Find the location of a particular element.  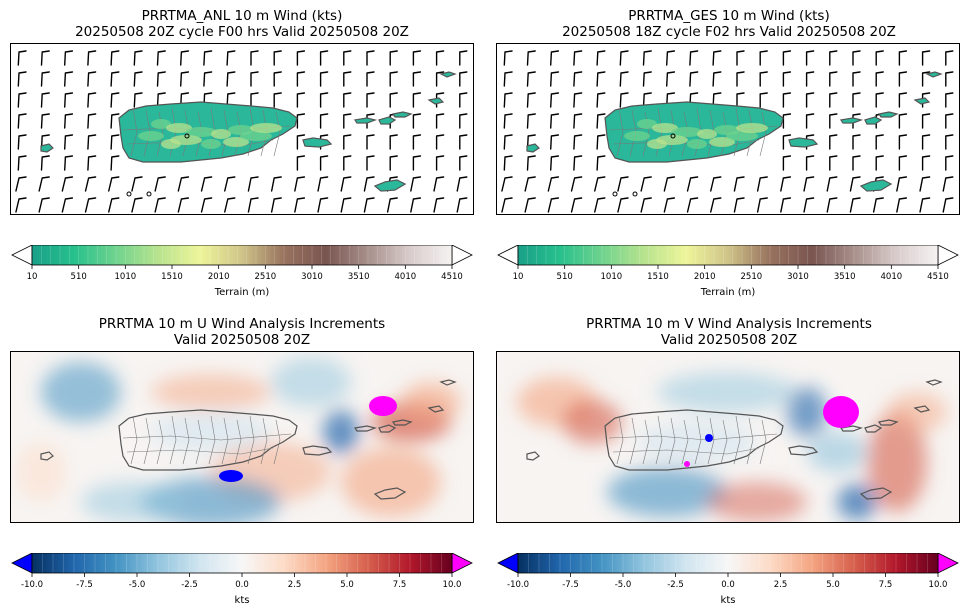

map-u-inc is located at coordinates (242, 437).